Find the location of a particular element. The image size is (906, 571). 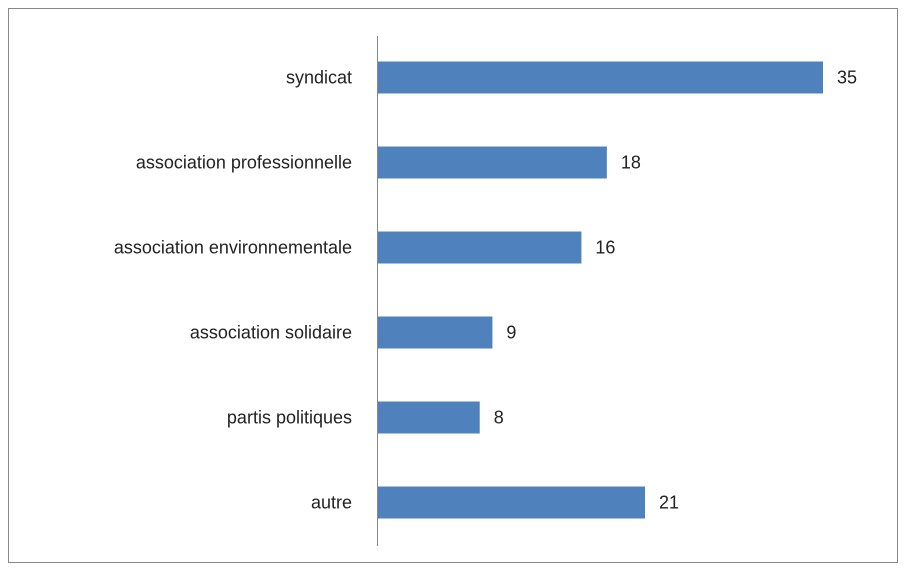

y-tick-label: association solidaire is located at coordinates (271, 332).